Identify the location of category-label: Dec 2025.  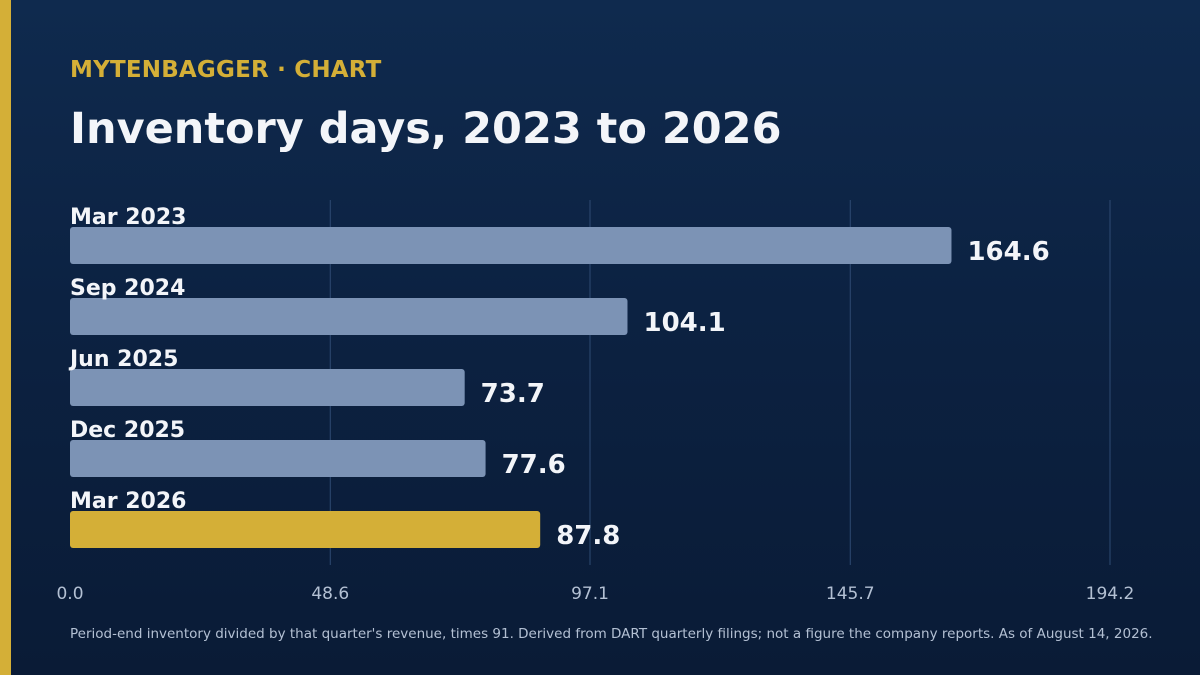
(127, 430).